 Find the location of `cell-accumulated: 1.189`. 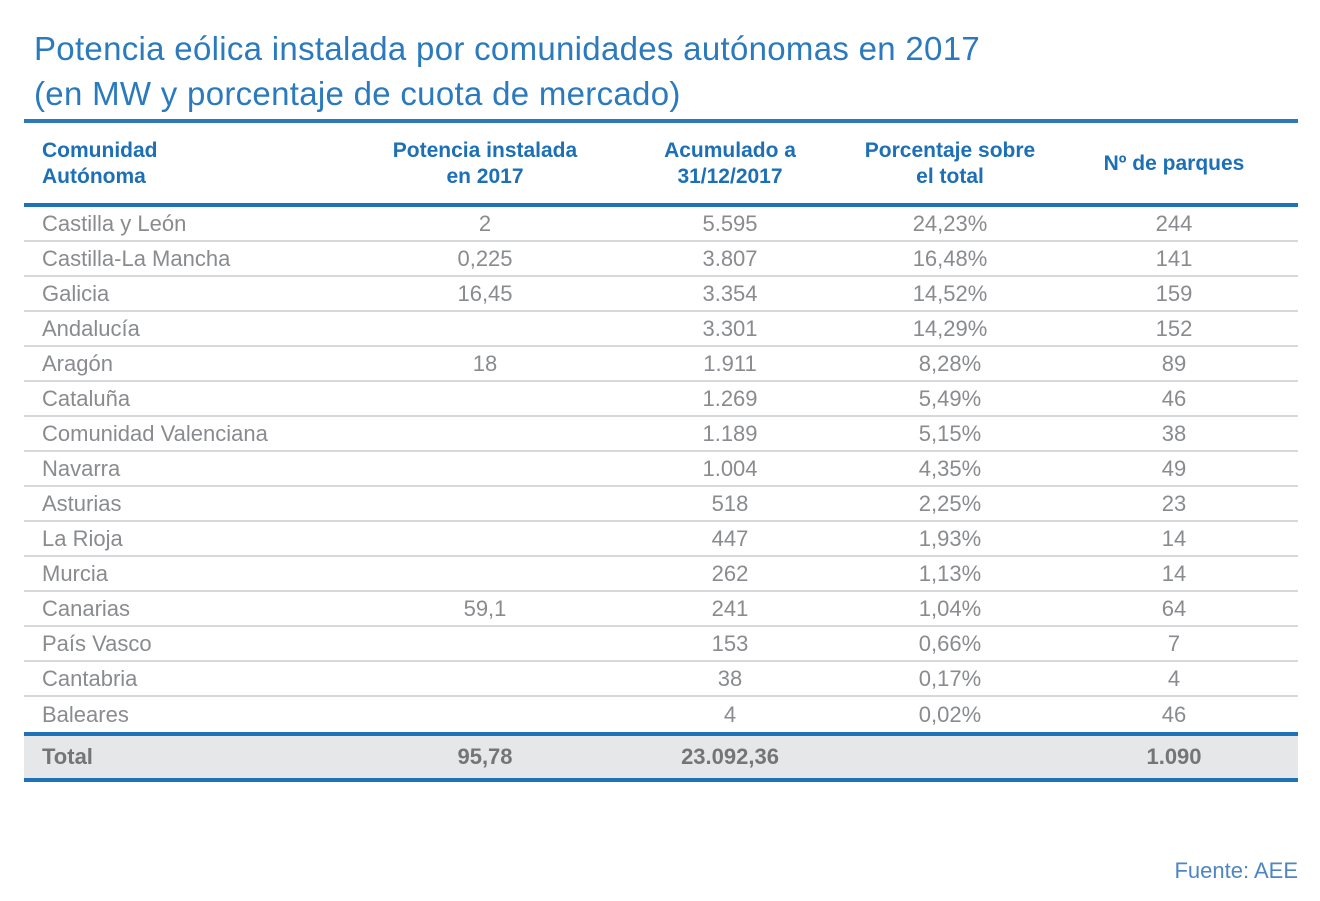

cell-accumulated: 1.189 is located at coordinates (730, 433).